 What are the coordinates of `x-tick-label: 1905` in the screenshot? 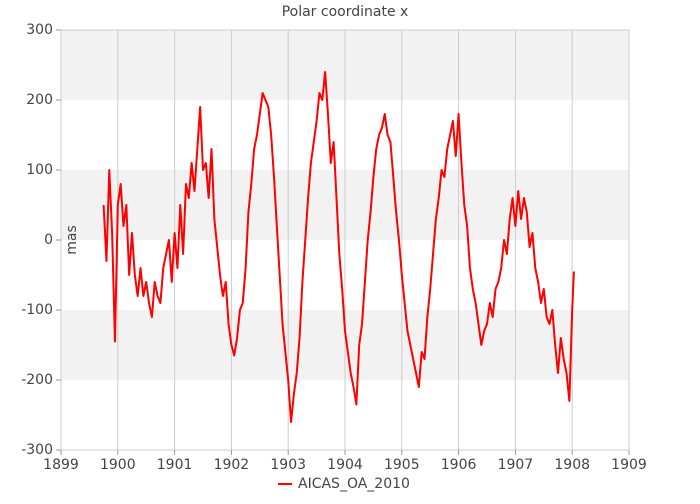 It's located at (402, 465).